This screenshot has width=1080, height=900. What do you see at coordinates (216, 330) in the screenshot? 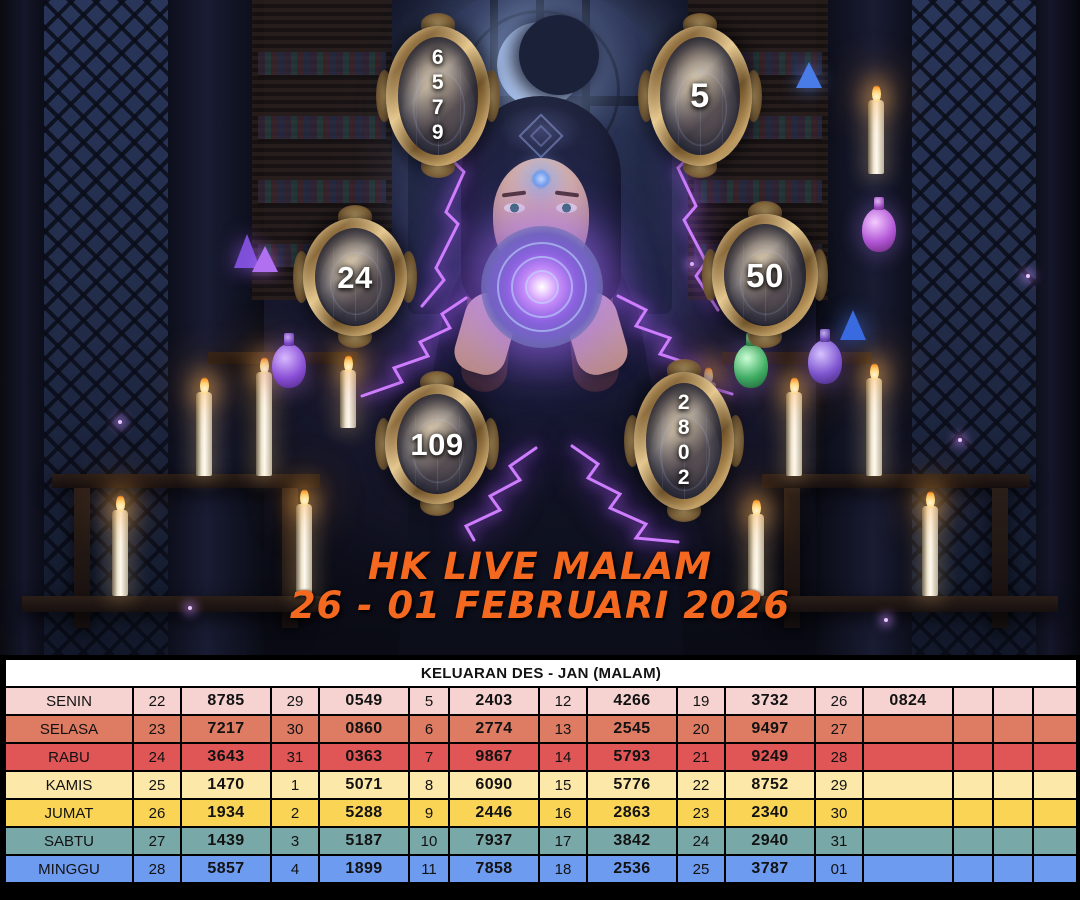
I see `curtain-left-inner` at bounding box center [216, 330].